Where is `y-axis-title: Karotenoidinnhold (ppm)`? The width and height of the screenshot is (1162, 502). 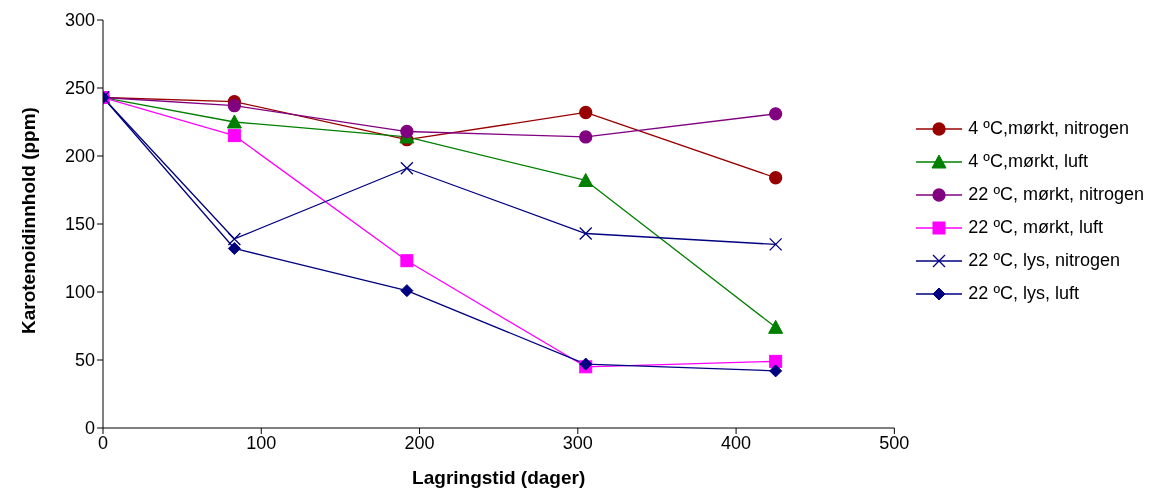 y-axis-title: Karotenoidinnhold (ppm) is located at coordinates (28, 220).